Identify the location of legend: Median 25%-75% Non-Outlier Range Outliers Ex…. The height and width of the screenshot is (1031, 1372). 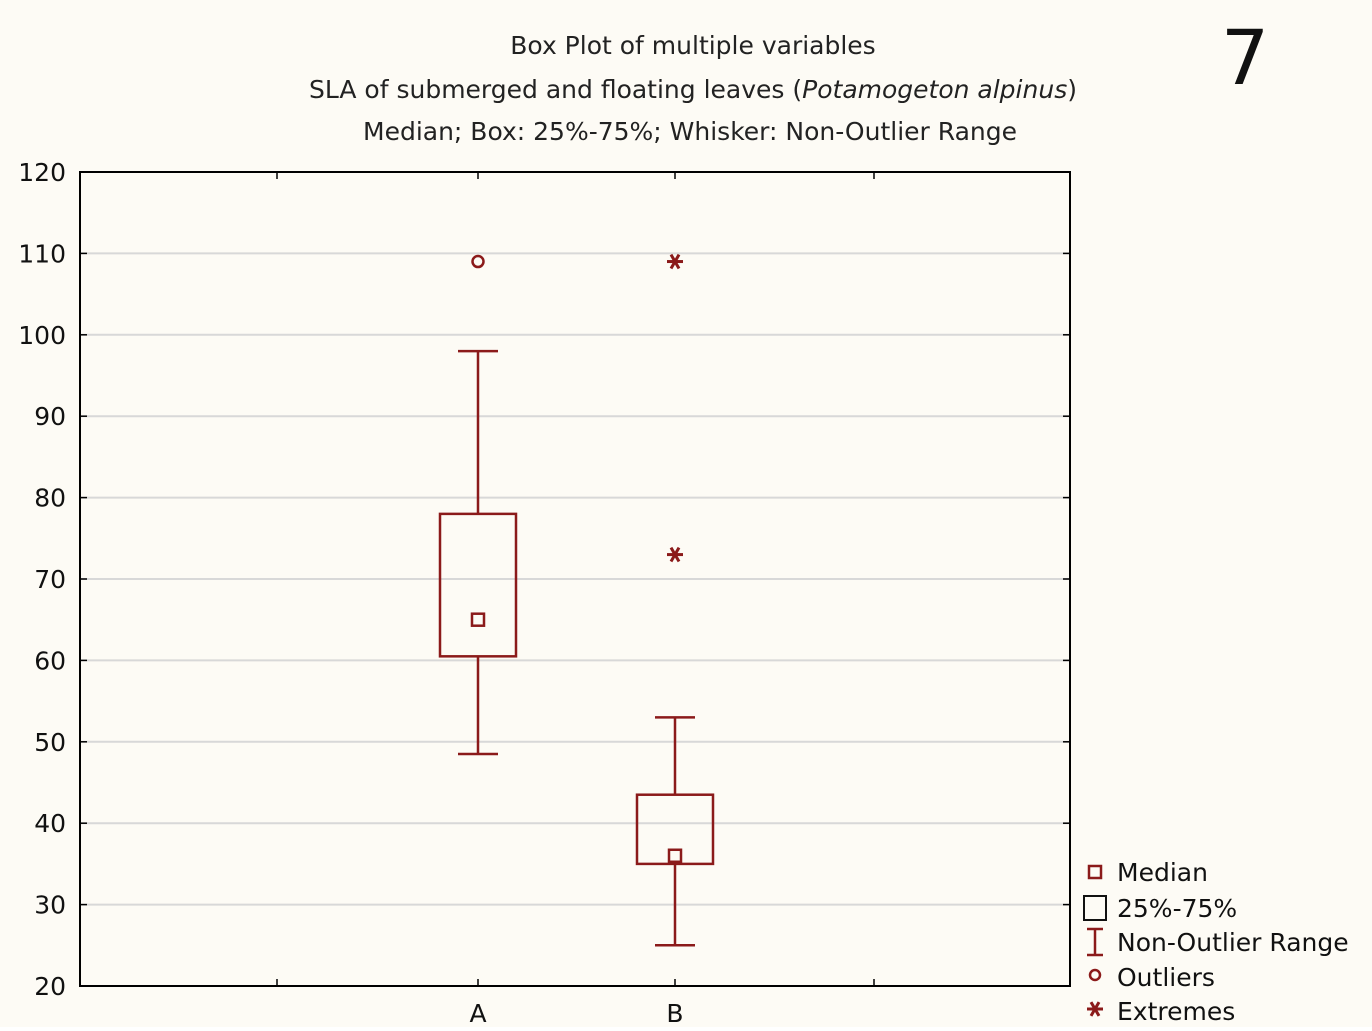
(1216, 942).